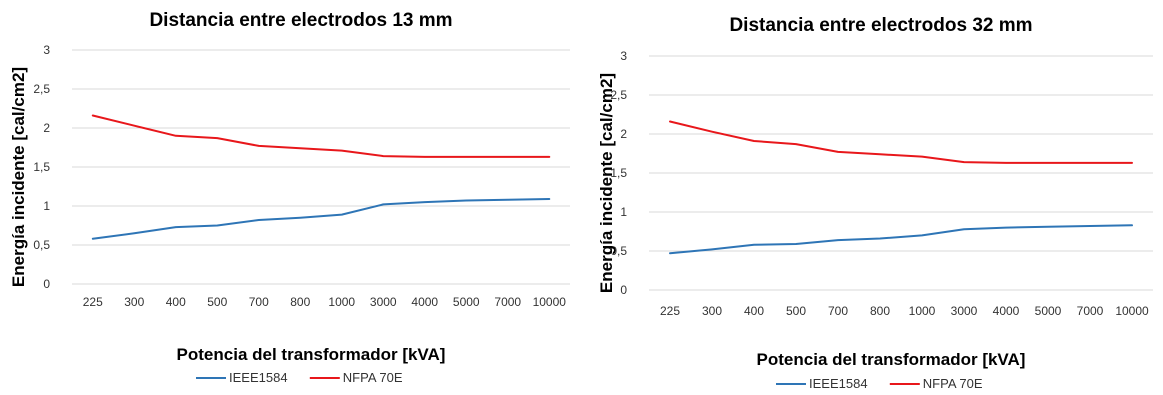  I want to click on chart-title: Distancia entre electrodos 13 mm, so click(300, 20).